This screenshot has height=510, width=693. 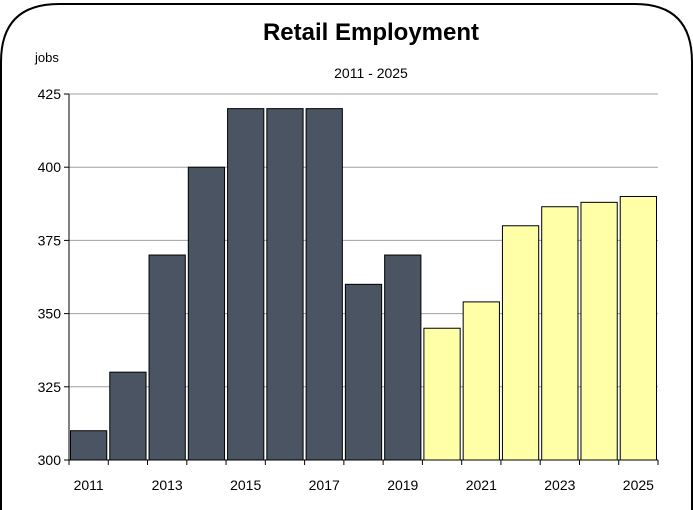 I want to click on x-tick-label: 2011, so click(x=89, y=485).